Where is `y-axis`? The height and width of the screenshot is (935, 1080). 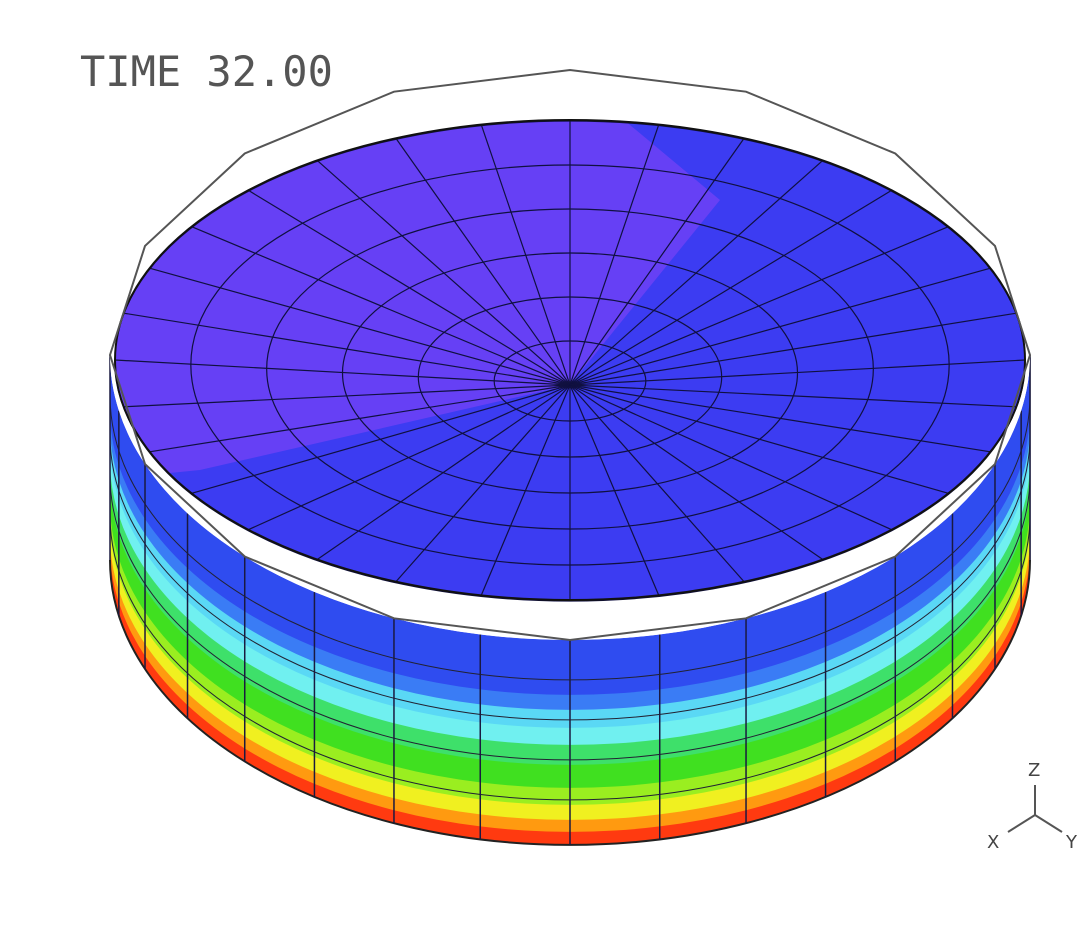
y-axis is located at coordinates (1048, 823).